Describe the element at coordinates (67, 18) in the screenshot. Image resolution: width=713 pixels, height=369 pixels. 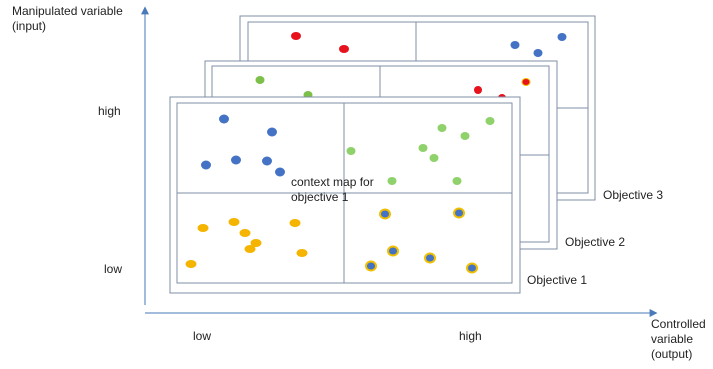
I see `y-axis-title: Manipulated variable (input)` at that location.